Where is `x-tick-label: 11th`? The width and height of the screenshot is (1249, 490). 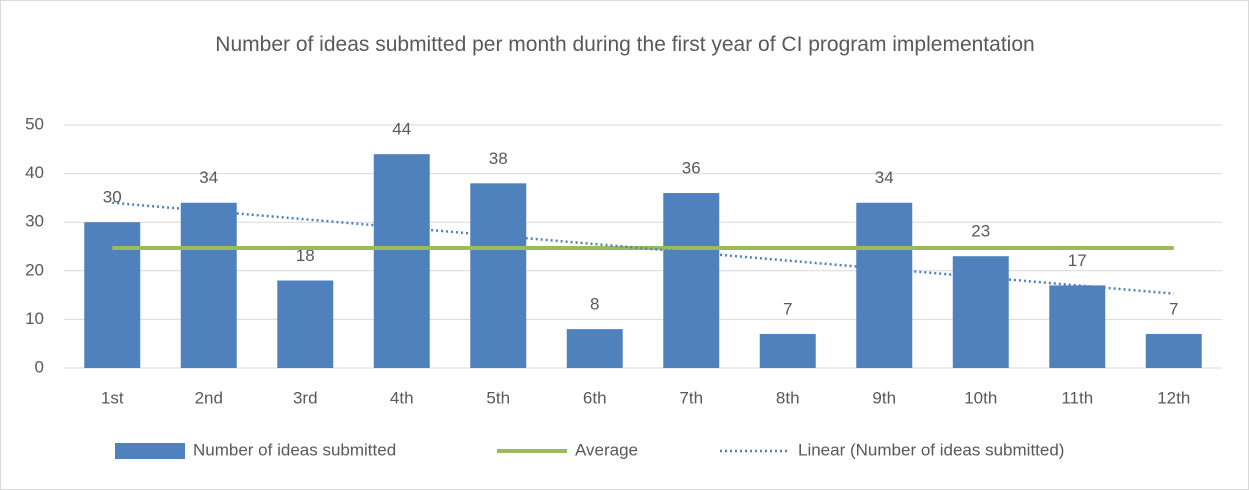
x-tick-label: 11th is located at coordinates (1077, 397).